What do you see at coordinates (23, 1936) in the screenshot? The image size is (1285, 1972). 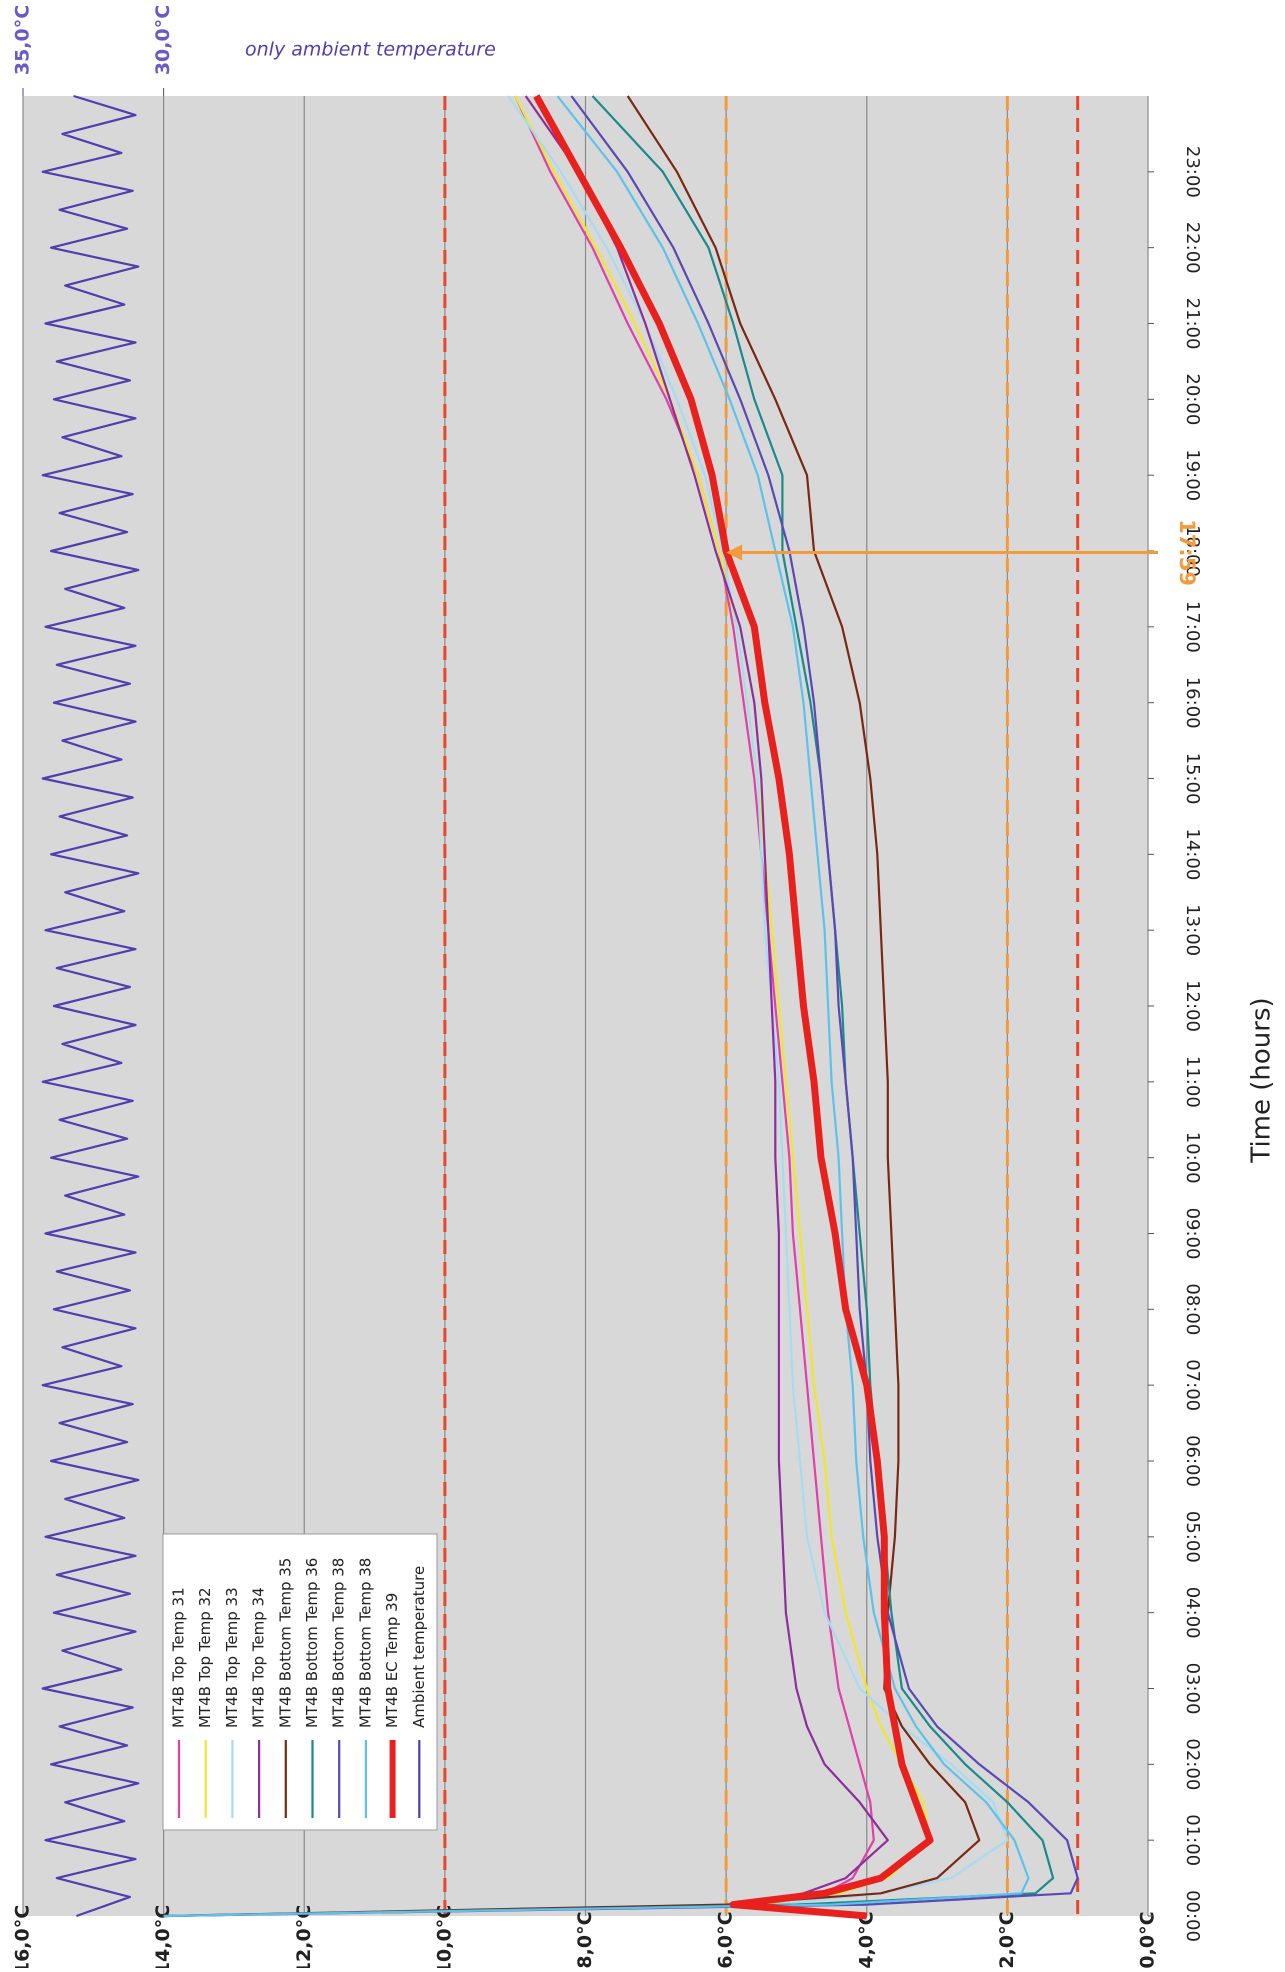 I see `y-tick-label: 16,0°C` at bounding box center [23, 1936].